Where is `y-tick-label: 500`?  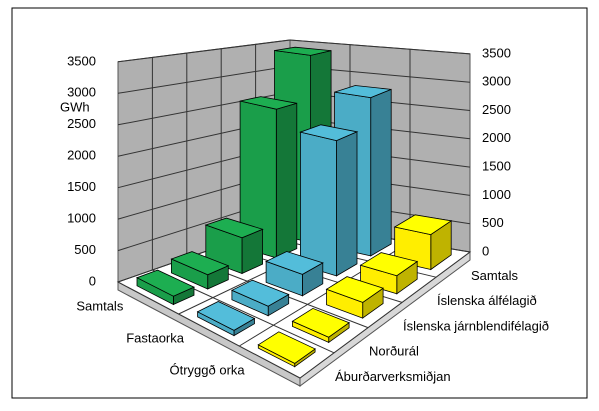
y-tick-label: 500 is located at coordinates (85, 249).